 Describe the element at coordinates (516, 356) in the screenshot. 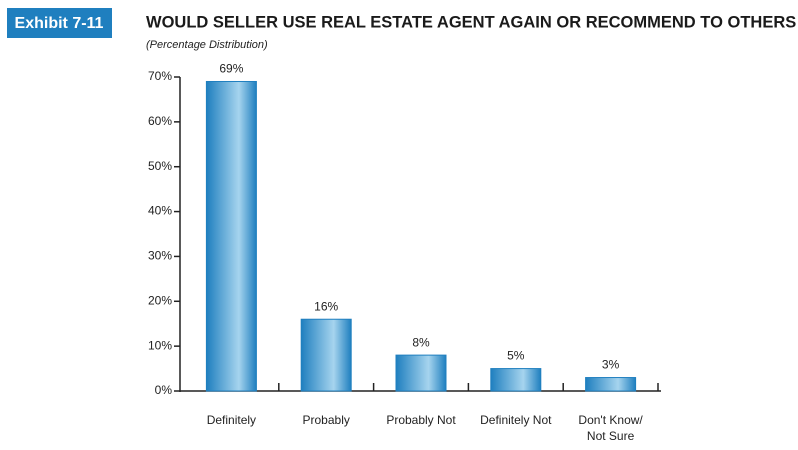

I see `value-label: 5%` at that location.